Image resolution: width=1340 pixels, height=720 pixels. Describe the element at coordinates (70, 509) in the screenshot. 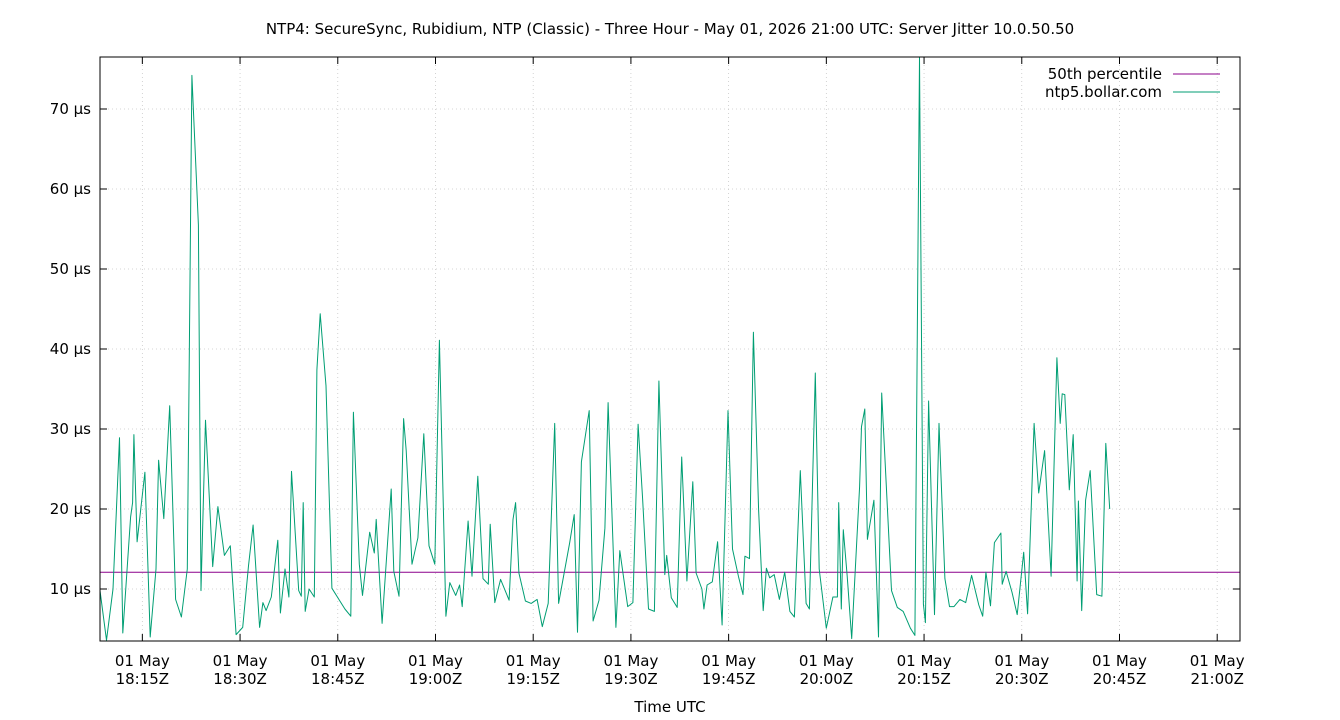

I see `y-tick-label: 20 µs` at that location.